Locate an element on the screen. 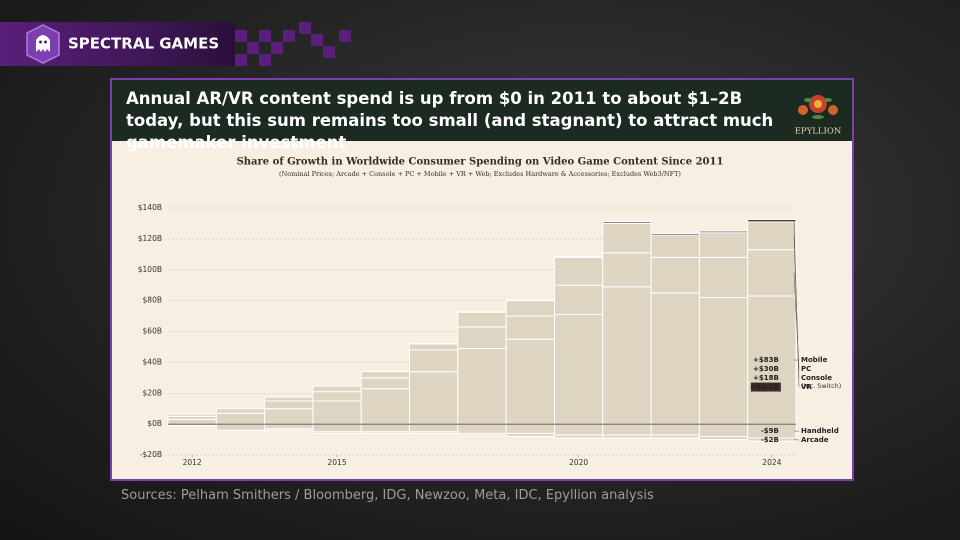 This screenshot has width=960, height=540. data-label: +$18B is located at coordinates (766, 378).